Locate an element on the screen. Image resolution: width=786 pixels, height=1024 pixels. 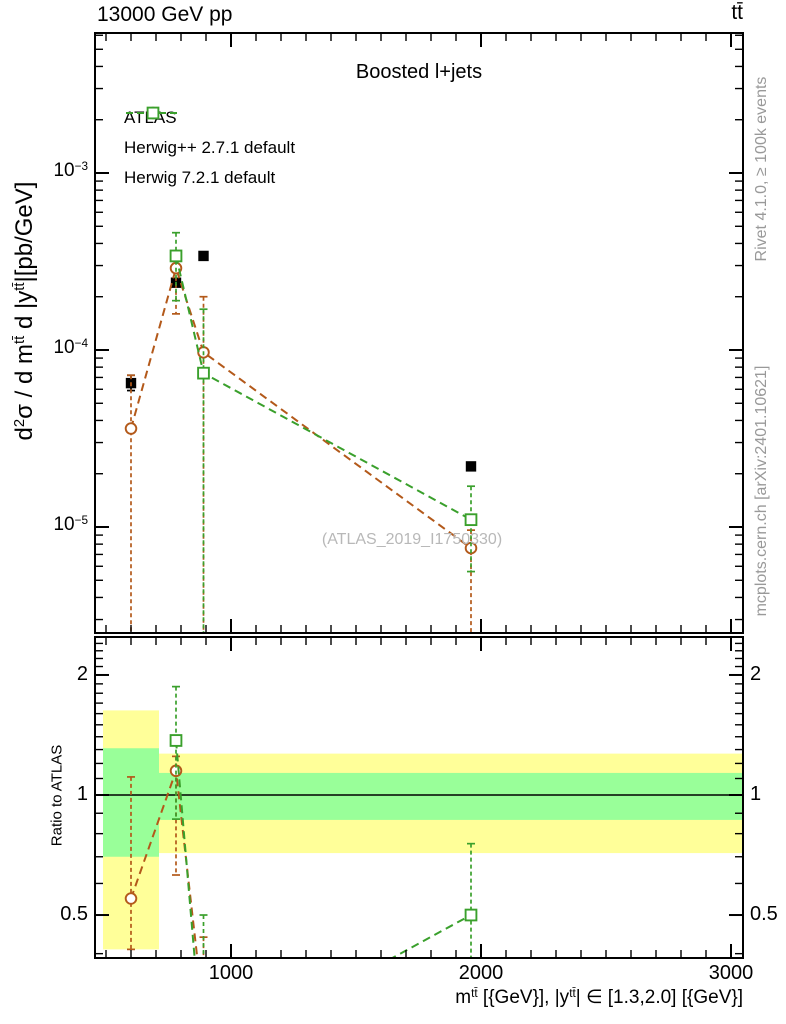
legend-item-herwigpp: Herwig++ 2.7.1 default is located at coordinates (210, 134).